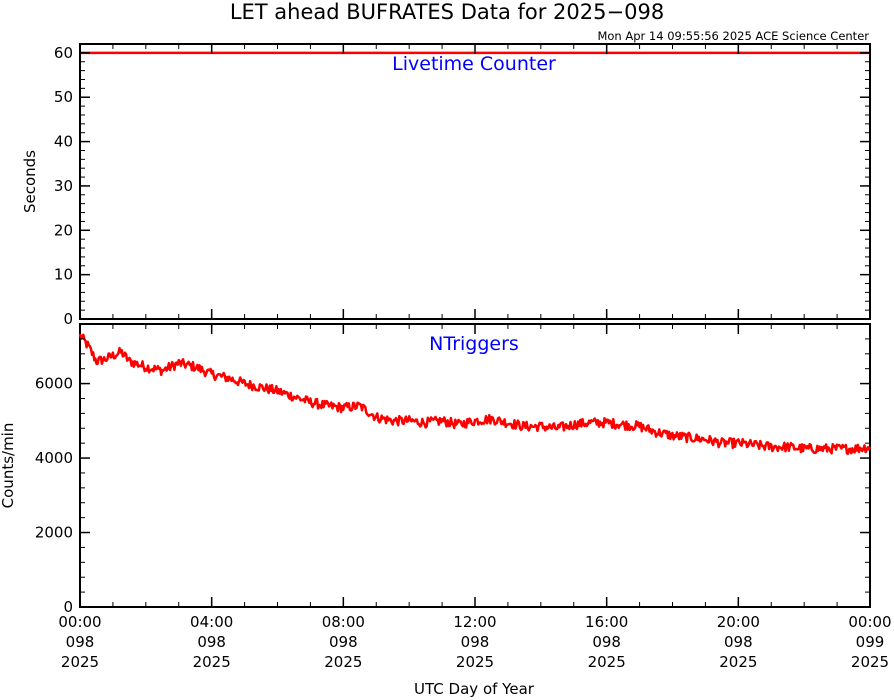 The width and height of the screenshot is (894, 700). What do you see at coordinates (8, 466) in the screenshot?
I see `ntriggers-ylabel: Counts/min` at bounding box center [8, 466].